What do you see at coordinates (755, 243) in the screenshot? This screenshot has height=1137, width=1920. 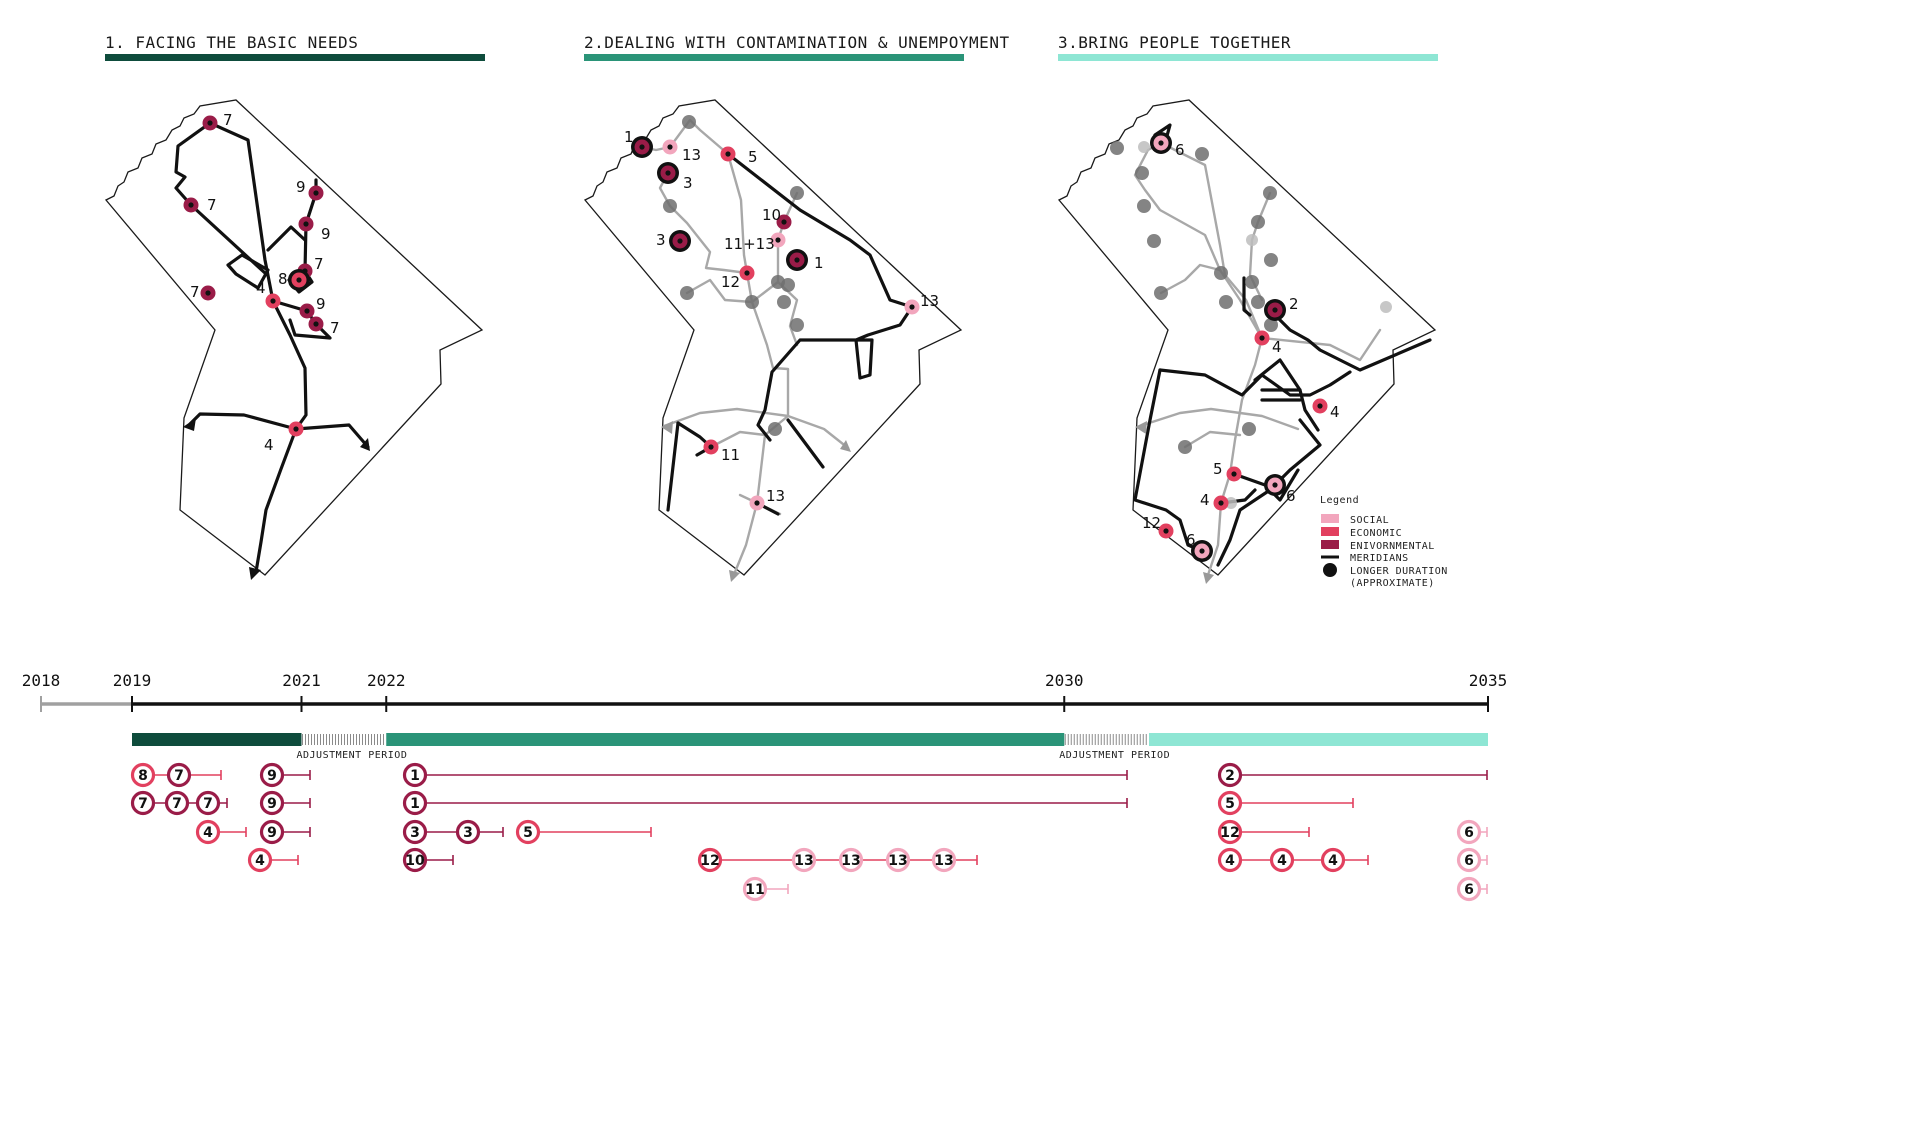 I see `map-marker: 11+13` at bounding box center [755, 243].